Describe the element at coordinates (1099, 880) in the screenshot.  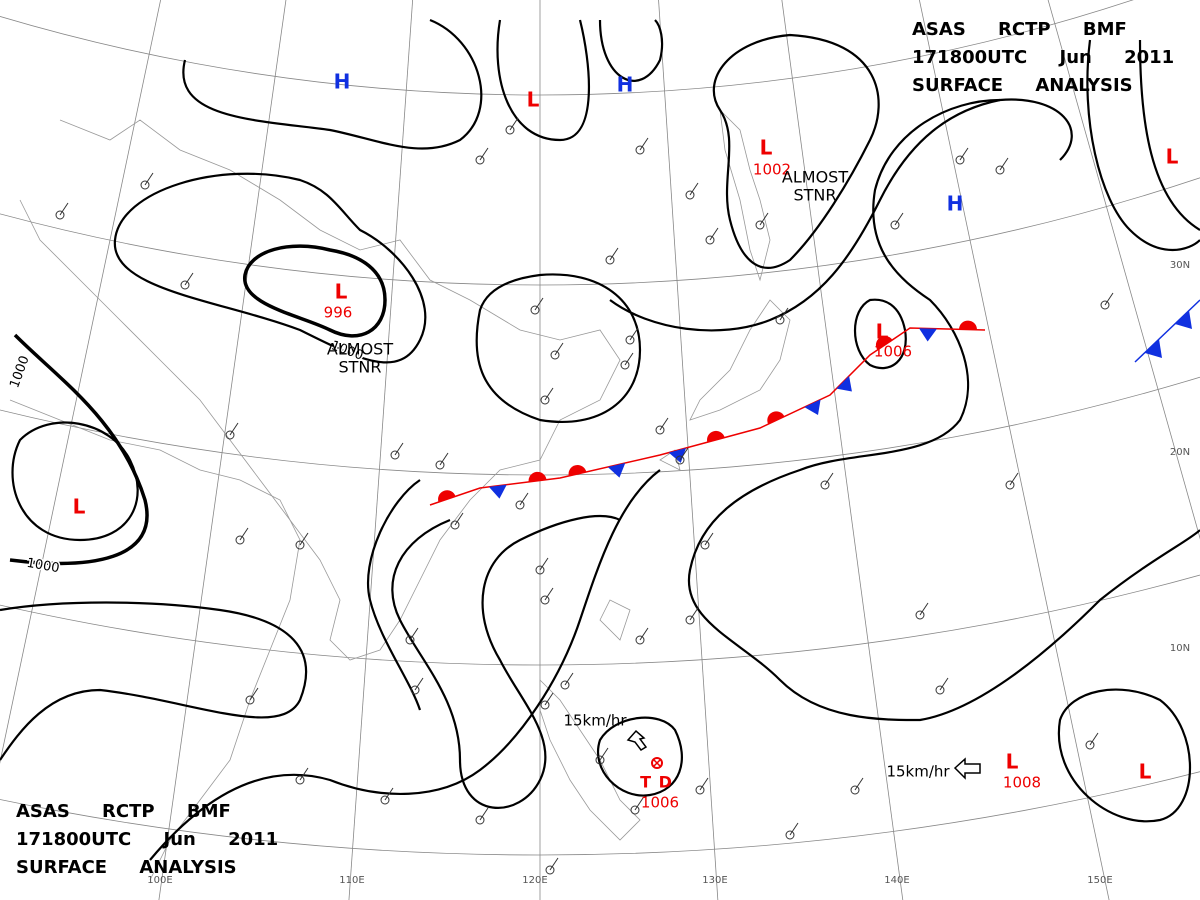
I see `longitude-label: 150E` at that location.